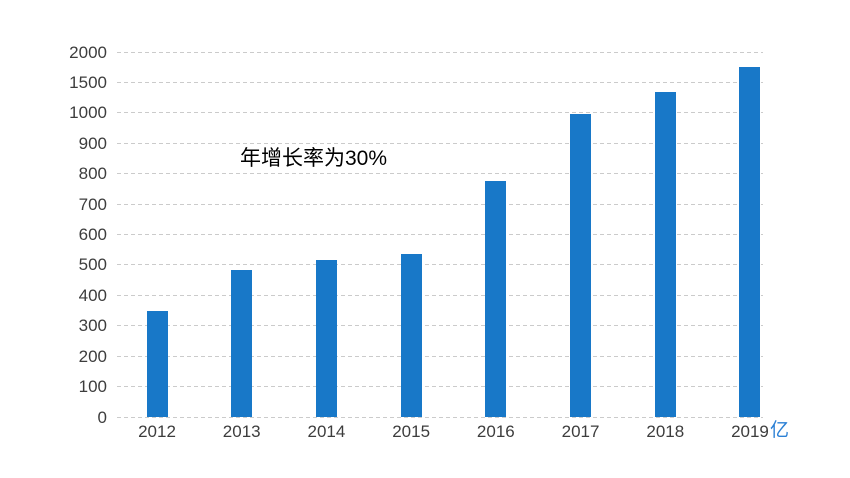  I want to click on unit-label: 亿, so click(780, 430).